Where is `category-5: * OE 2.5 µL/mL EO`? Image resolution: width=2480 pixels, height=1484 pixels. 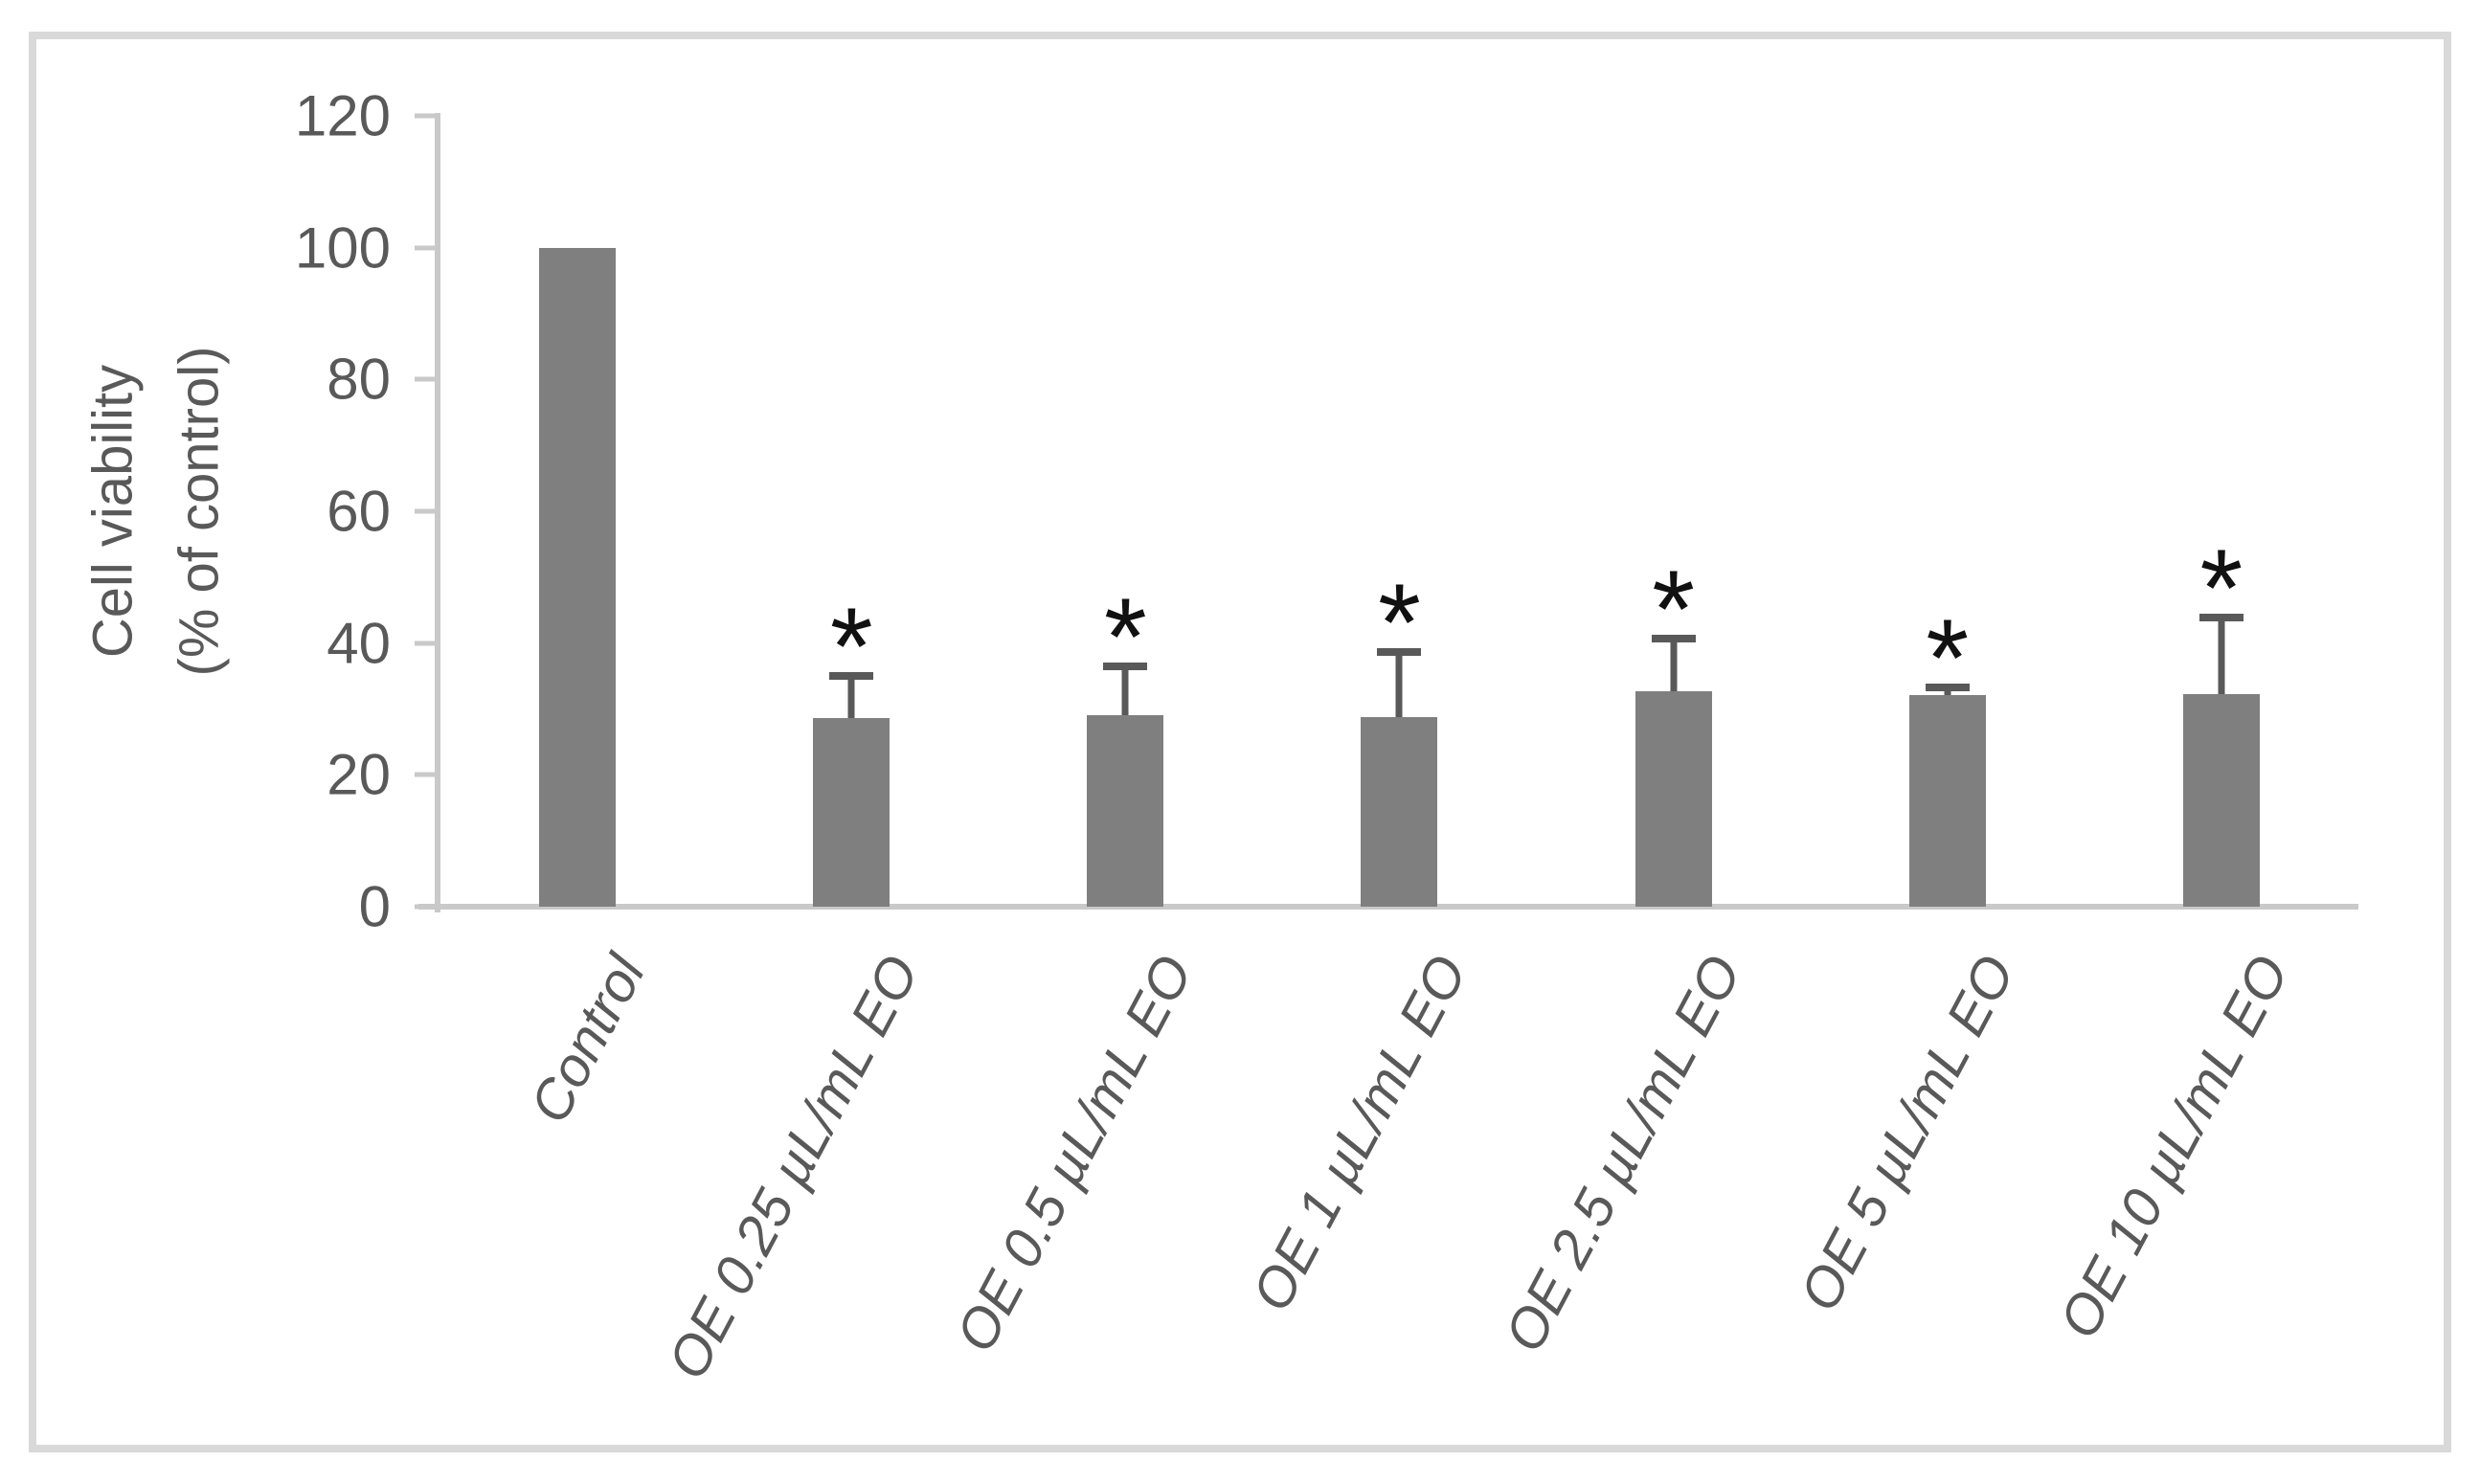
category-5: * OE 2.5 µL/mL EO is located at coordinates (1652, 738).